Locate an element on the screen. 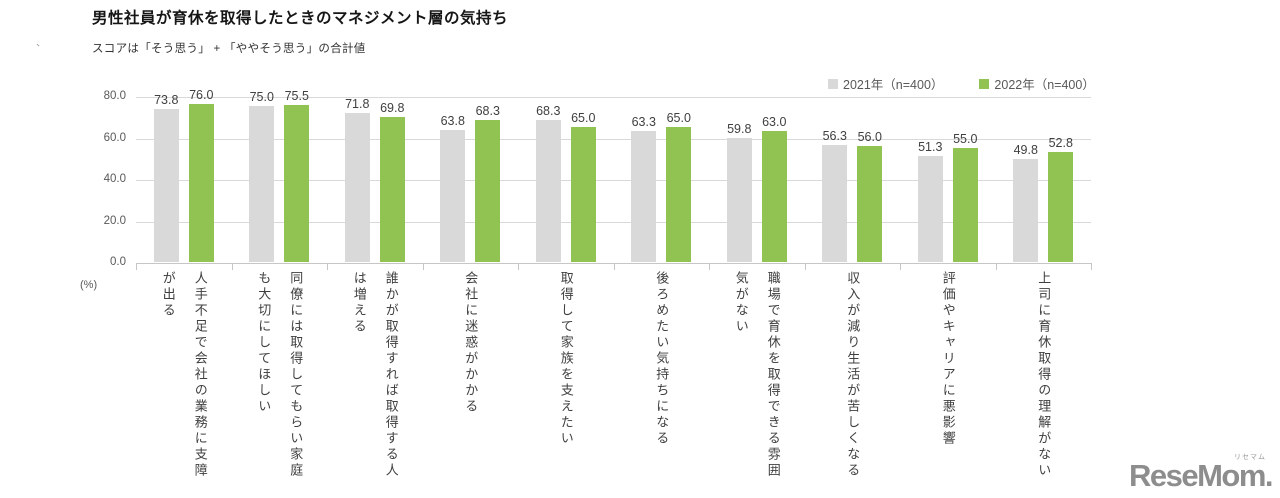 This screenshot has height=498, width=1280. value-label: 56.3 is located at coordinates (834, 136).